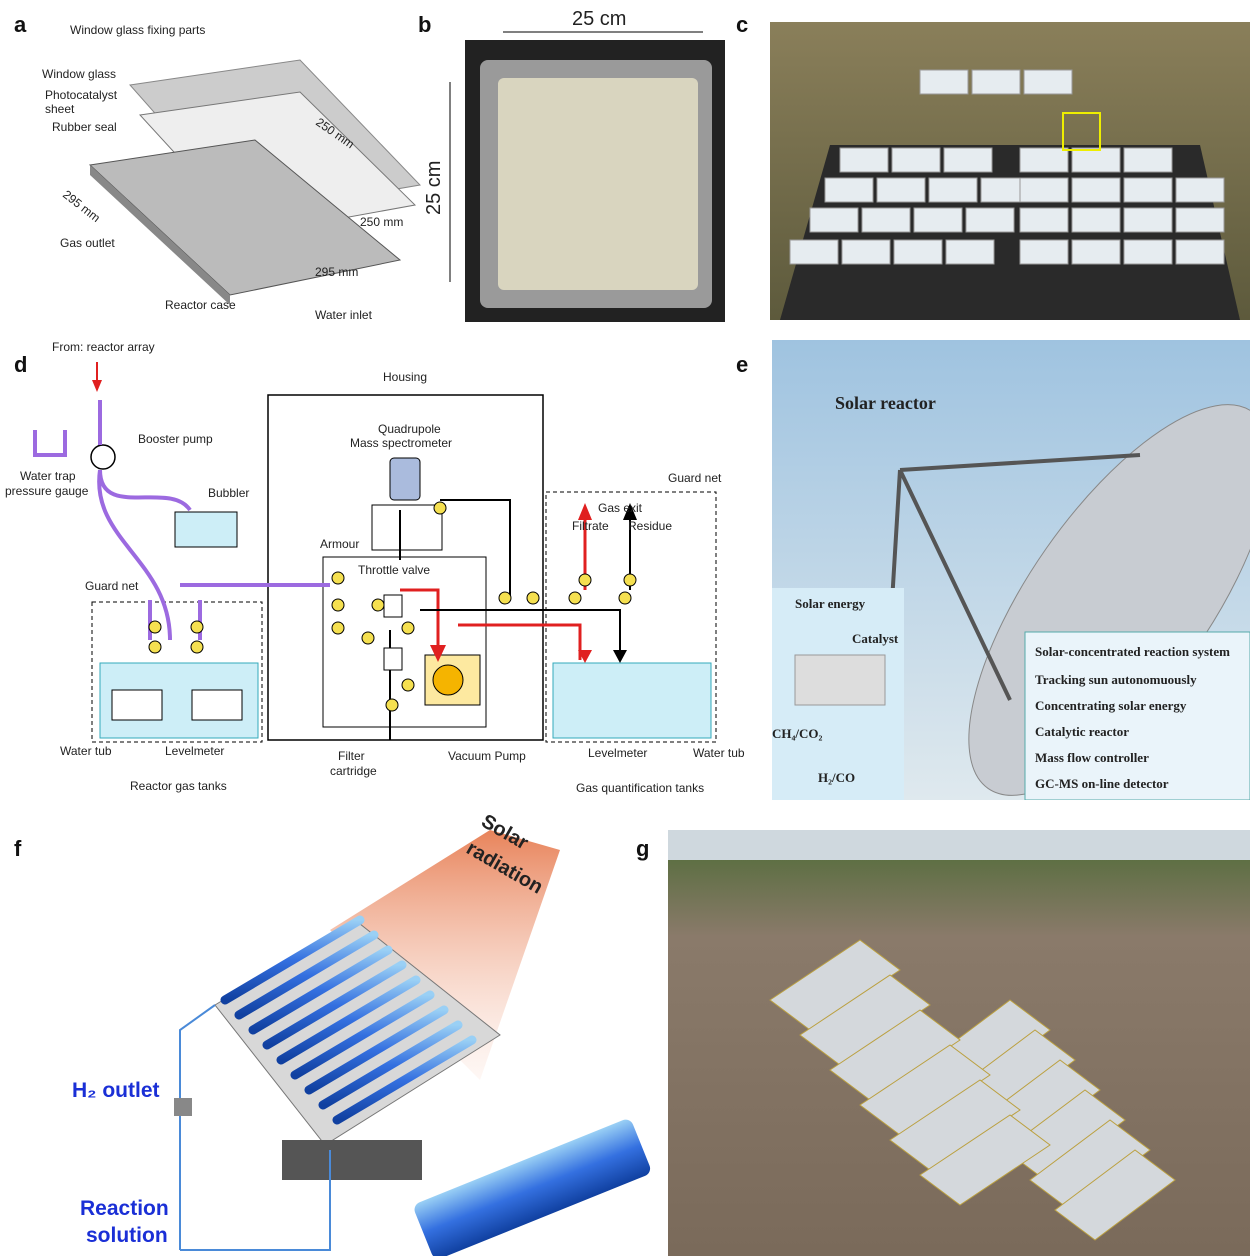 Image resolution: width=1250 pixels, height=1256 pixels. Describe the element at coordinates (448, 680) in the screenshot. I see `pump-rotor` at that location.